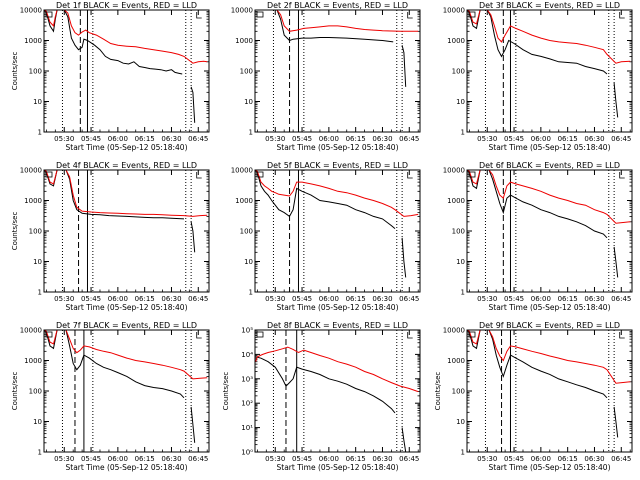 This screenshot has height=480, width=640. I want to click on y-tick-label: 10², so click(247, 404).